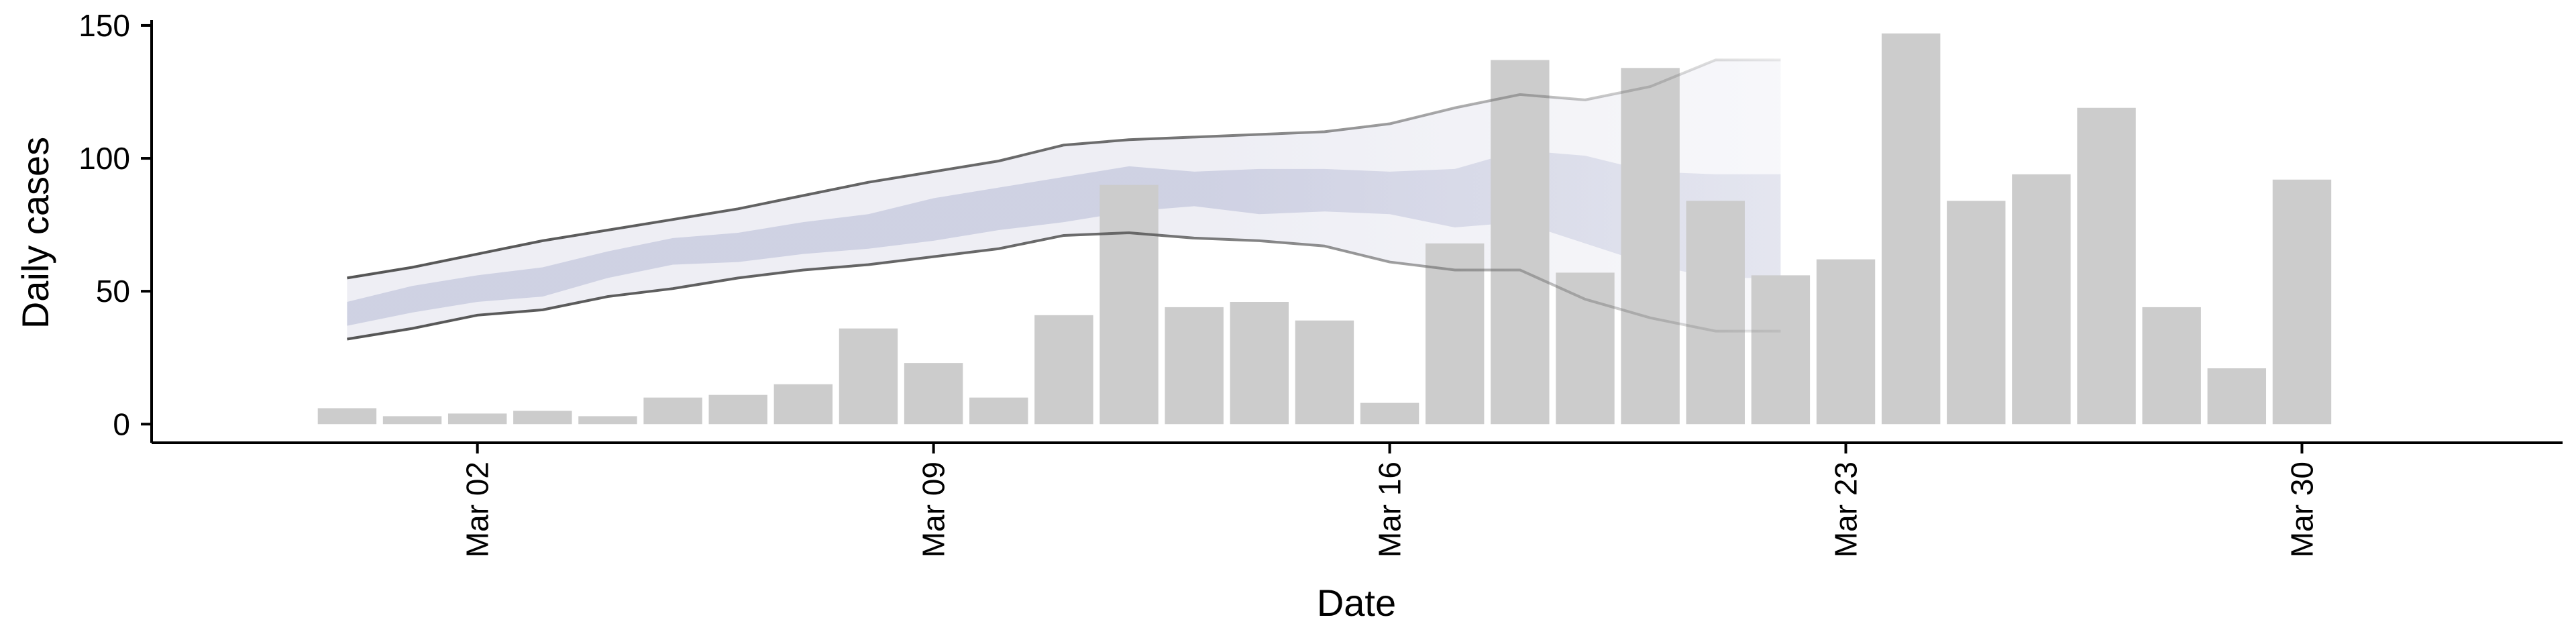 The width and height of the screenshot is (2576, 644). What do you see at coordinates (104, 158) in the screenshot?
I see `y-tick-label: 100` at bounding box center [104, 158].